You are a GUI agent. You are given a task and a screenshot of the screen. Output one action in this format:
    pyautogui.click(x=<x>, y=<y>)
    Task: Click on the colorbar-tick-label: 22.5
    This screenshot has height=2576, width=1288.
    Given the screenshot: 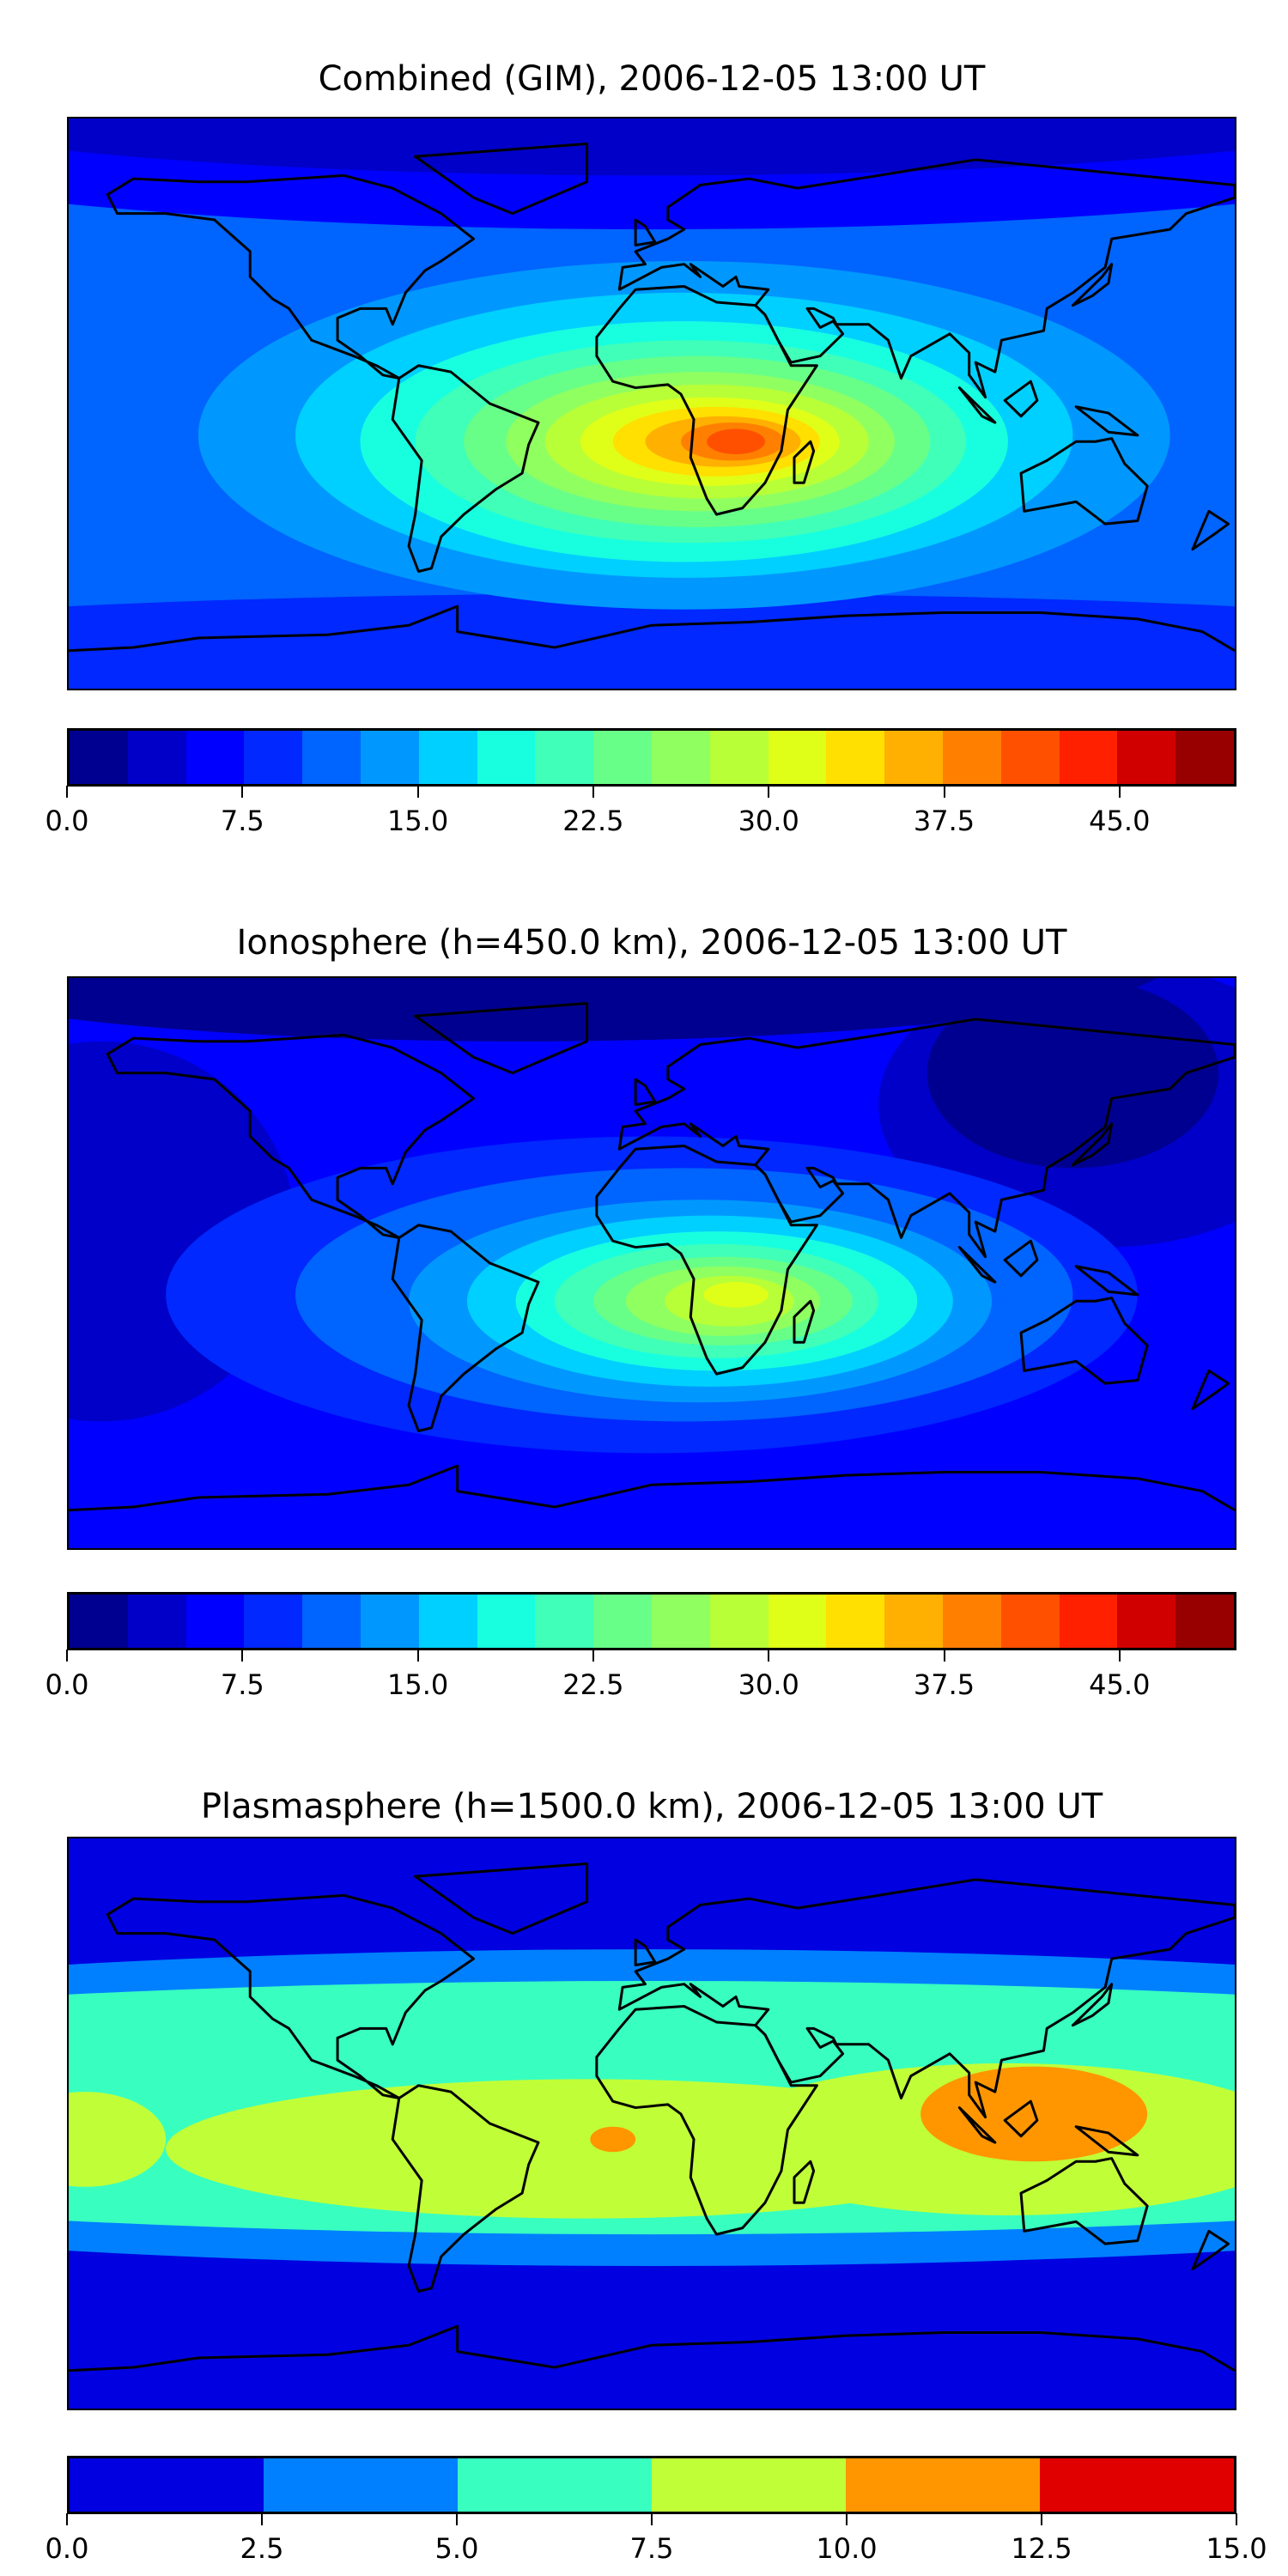 What is the action you would take?
    pyautogui.click(x=593, y=1685)
    